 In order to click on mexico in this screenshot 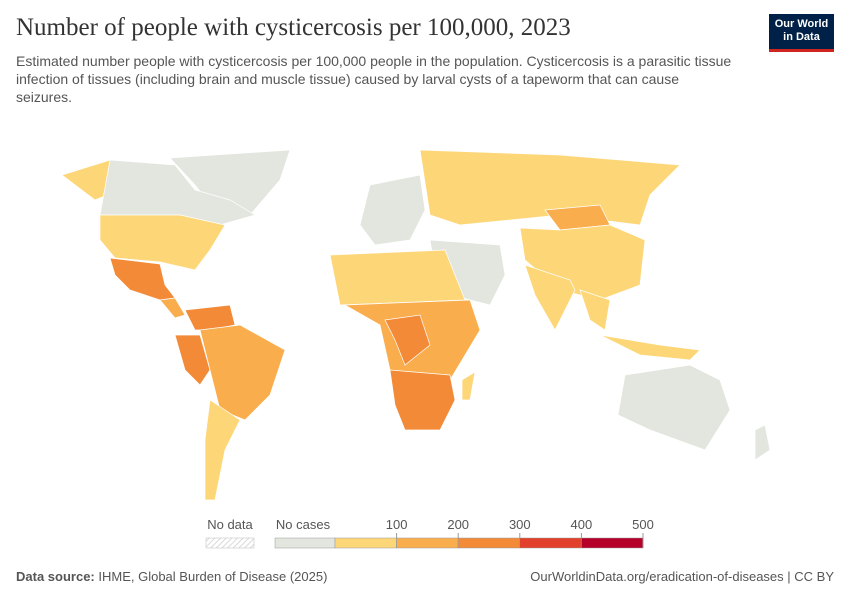, I will do `click(142, 279)`.